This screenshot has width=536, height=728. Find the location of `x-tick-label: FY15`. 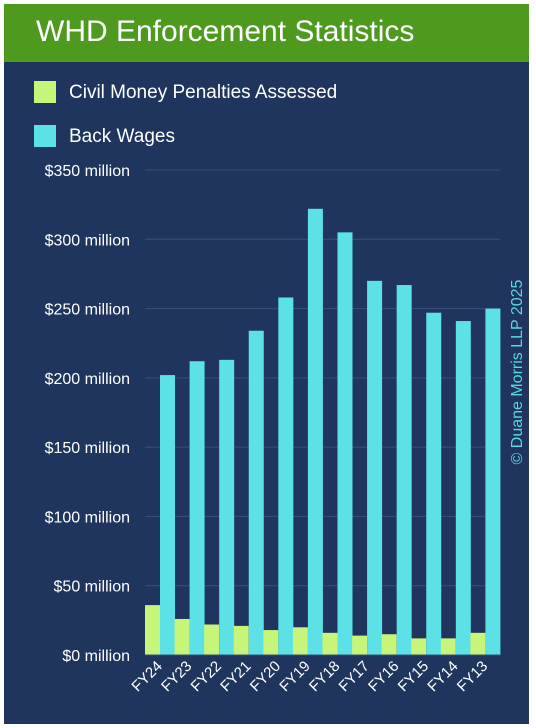

x-tick-label: FY15 is located at coordinates (413, 676).